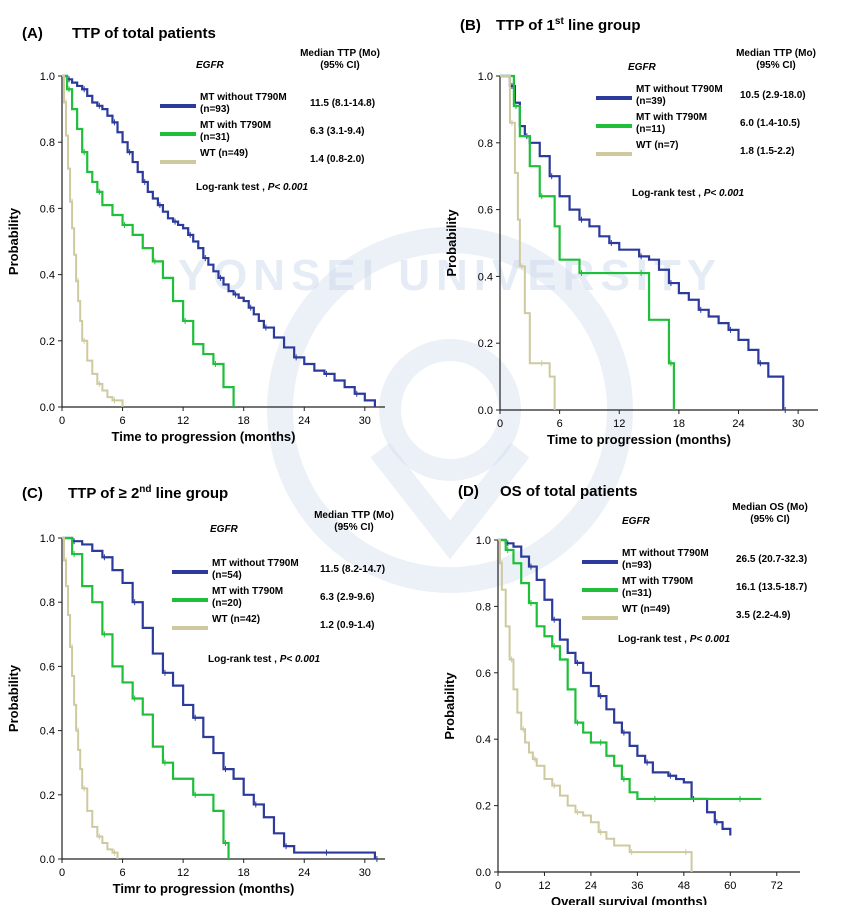  Describe the element at coordinates (190, 493) in the screenshot. I see `panel-title-suffix: line group` at that location.